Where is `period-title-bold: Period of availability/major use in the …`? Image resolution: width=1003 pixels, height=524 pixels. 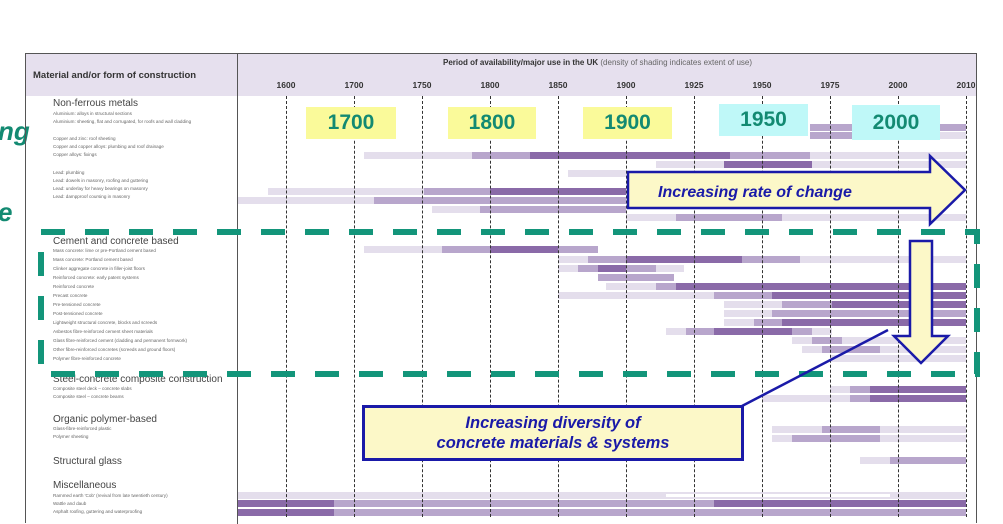
period-title-bold: Period of availability/major use in the … is located at coordinates (521, 62).